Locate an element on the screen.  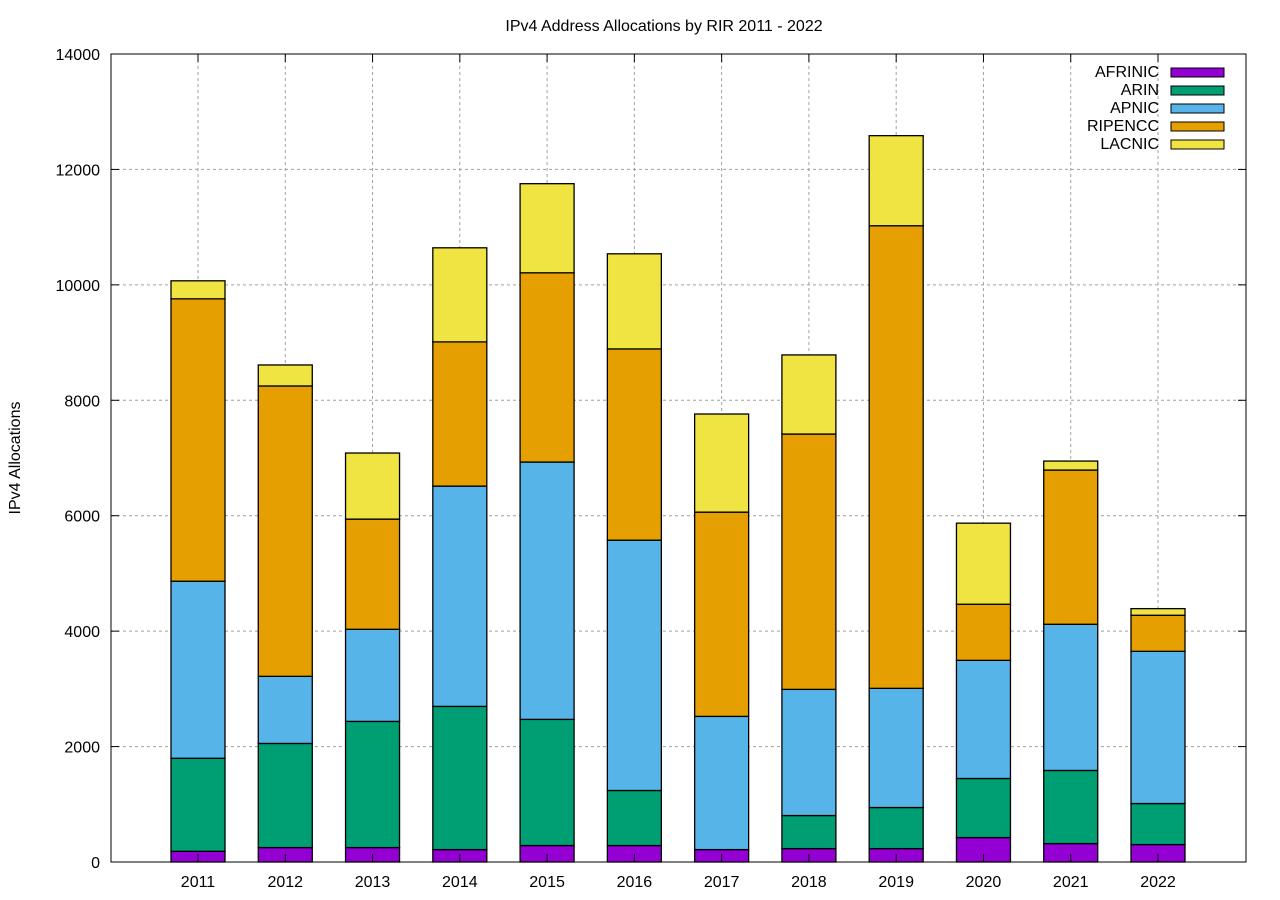
y-tick-label: 8000 is located at coordinates (82, 401).